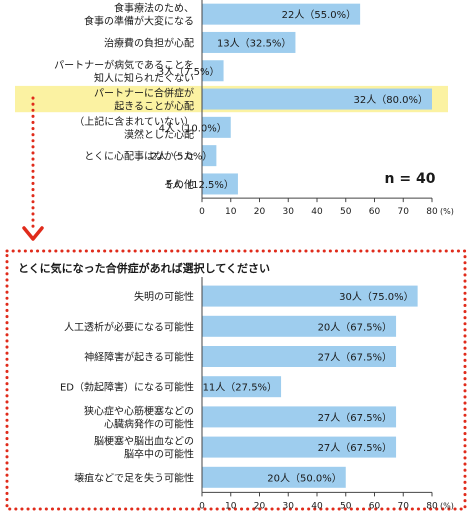 Image resolution: width=469 pixels, height=514 pixels. What do you see at coordinates (139, 357) in the screenshot?
I see `category-label: 神経障害が起きる可能性` at bounding box center [139, 357].